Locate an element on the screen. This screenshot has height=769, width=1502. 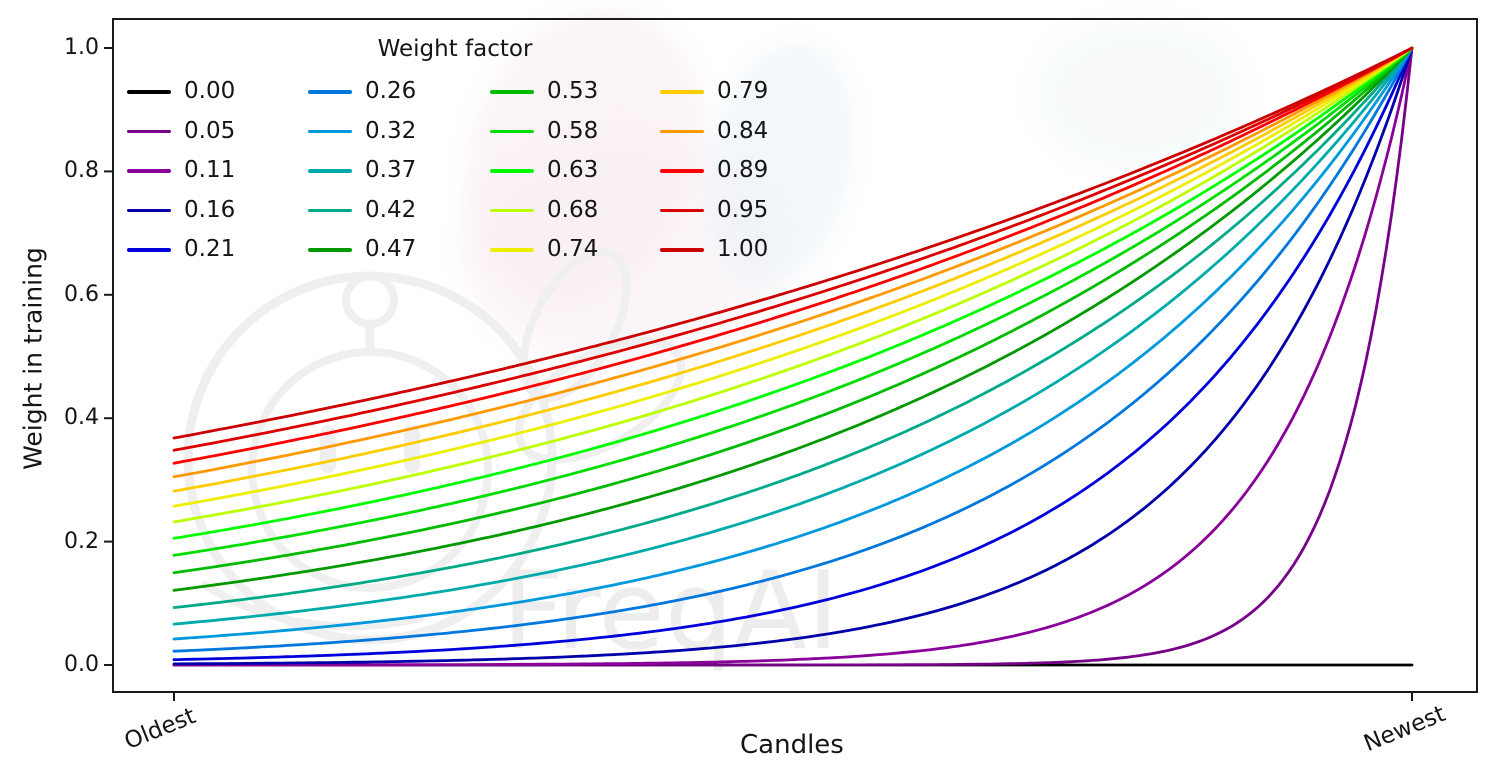
legend-item: 0.63 is located at coordinates (575, 171).